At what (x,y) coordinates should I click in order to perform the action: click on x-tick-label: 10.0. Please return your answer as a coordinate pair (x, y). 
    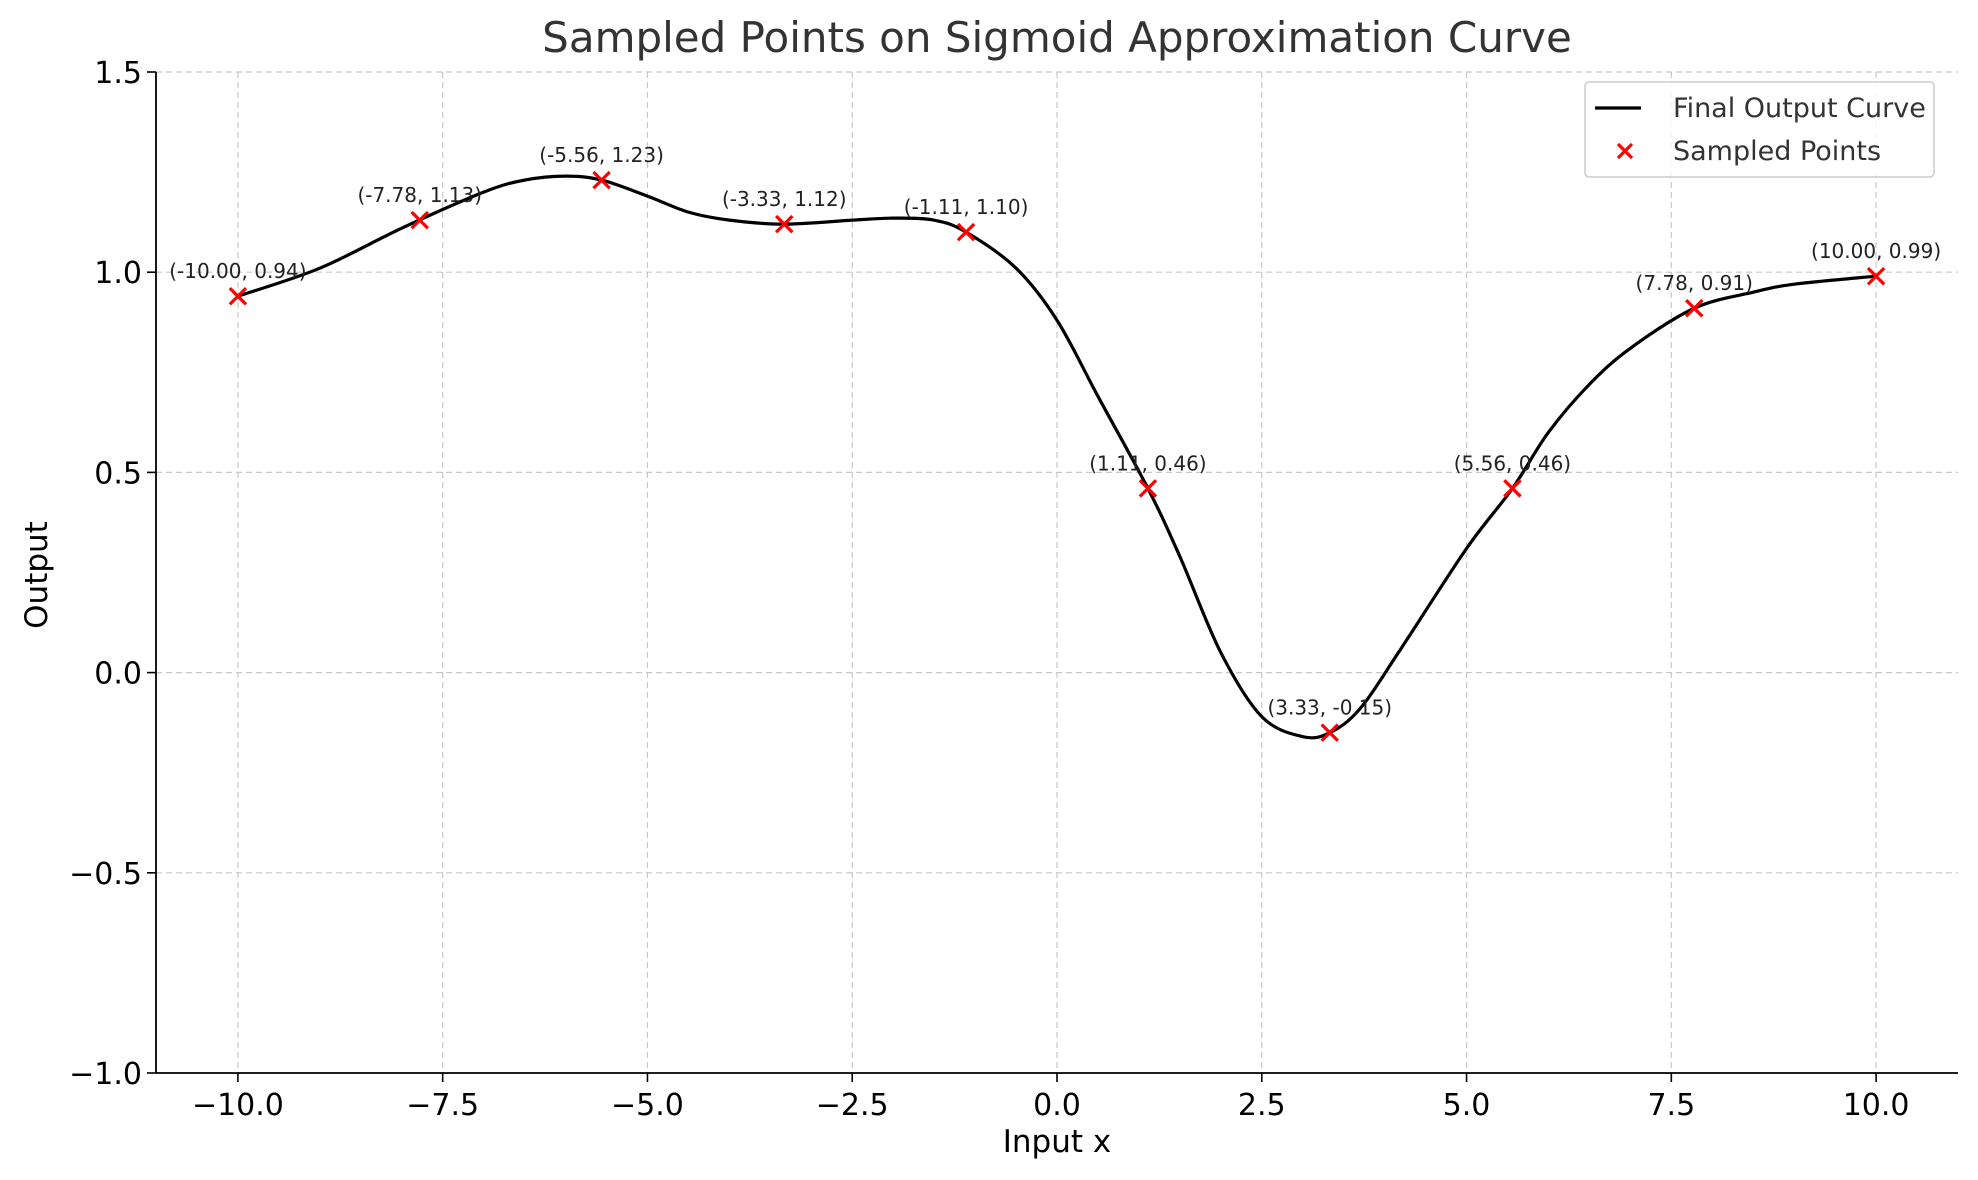
    Looking at the image, I should click on (1876, 1105).